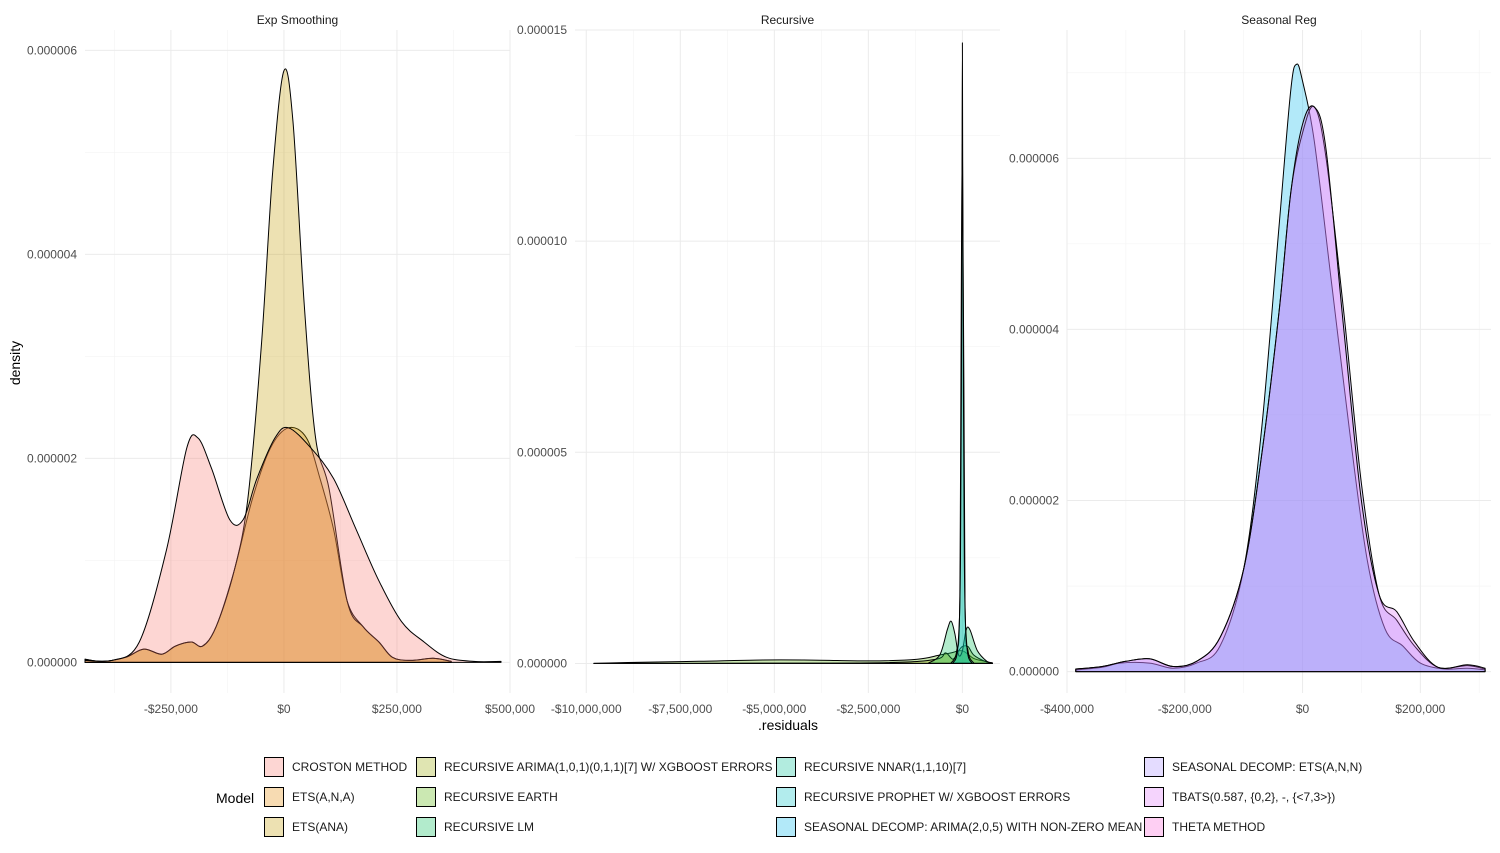 The height and width of the screenshot is (853, 1500). I want to click on legend-label: ETS(A,N,A), so click(323, 797).